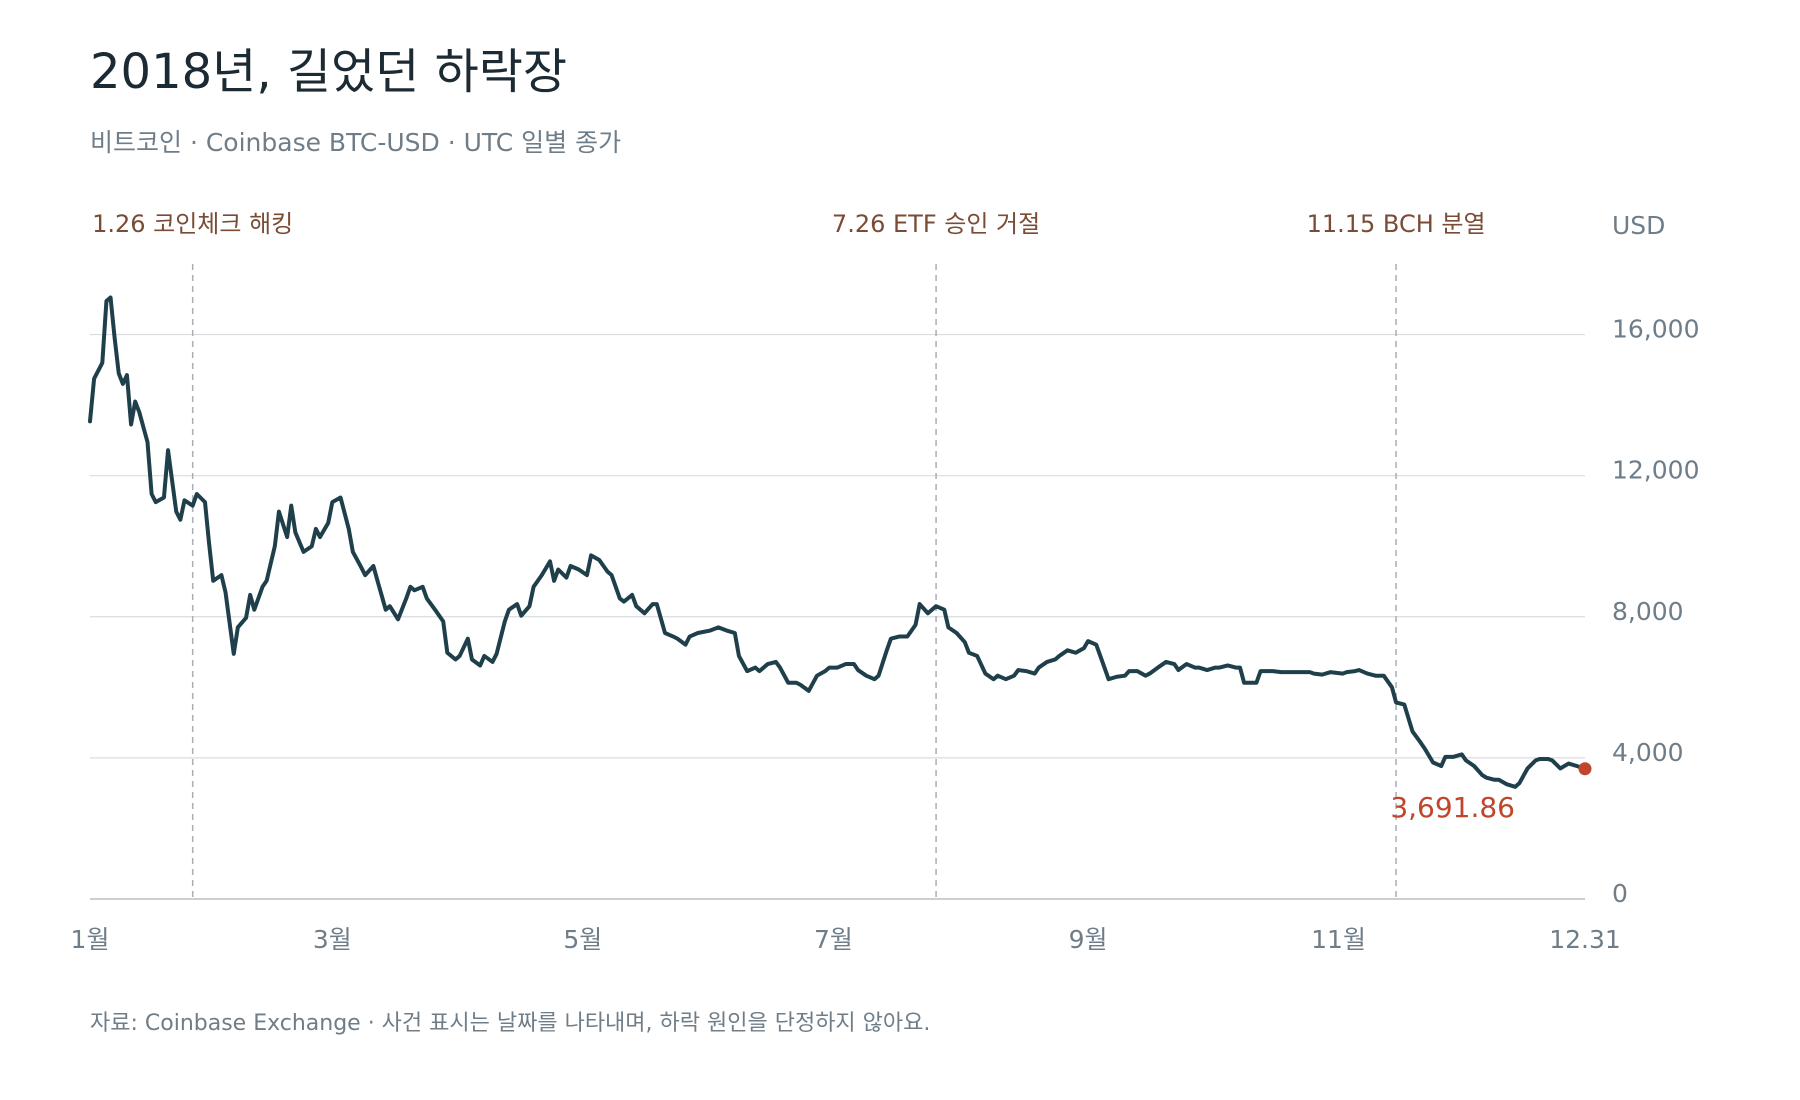 This screenshot has width=1800, height=1100. Describe the element at coordinates (1338, 939) in the screenshot. I see `x-tick-label: 11월` at that location.